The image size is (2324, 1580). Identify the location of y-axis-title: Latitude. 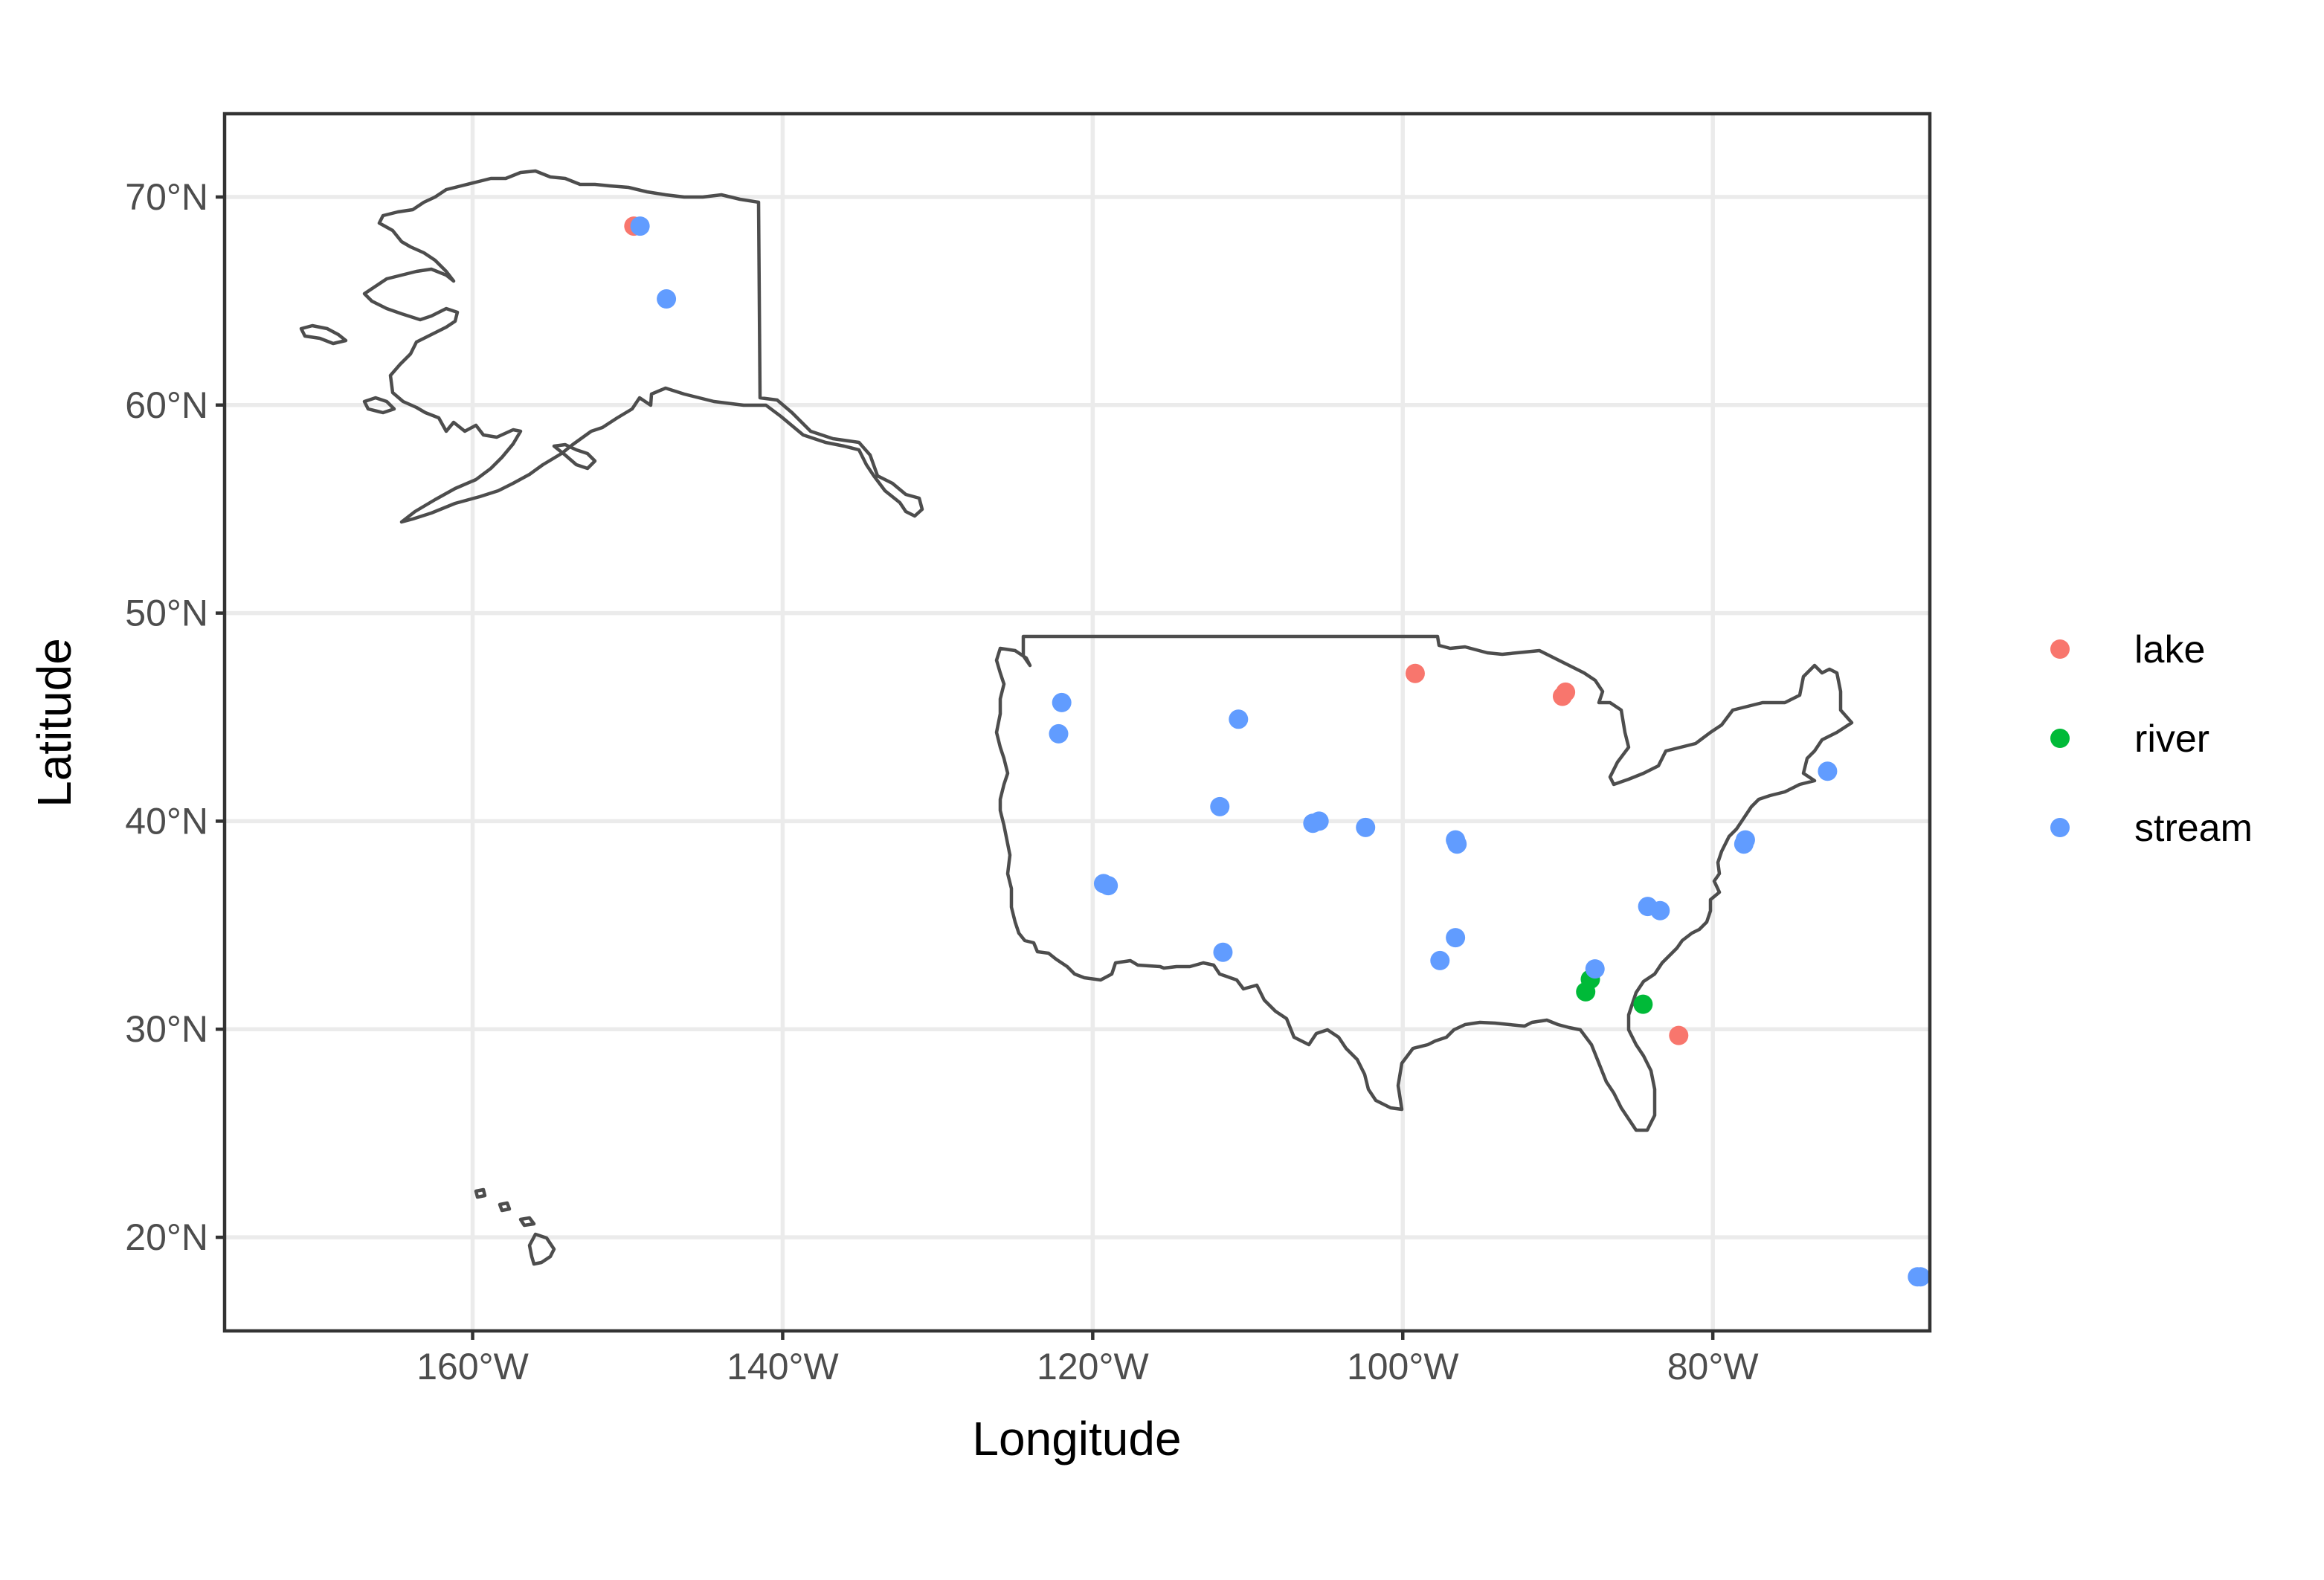
(55, 722).